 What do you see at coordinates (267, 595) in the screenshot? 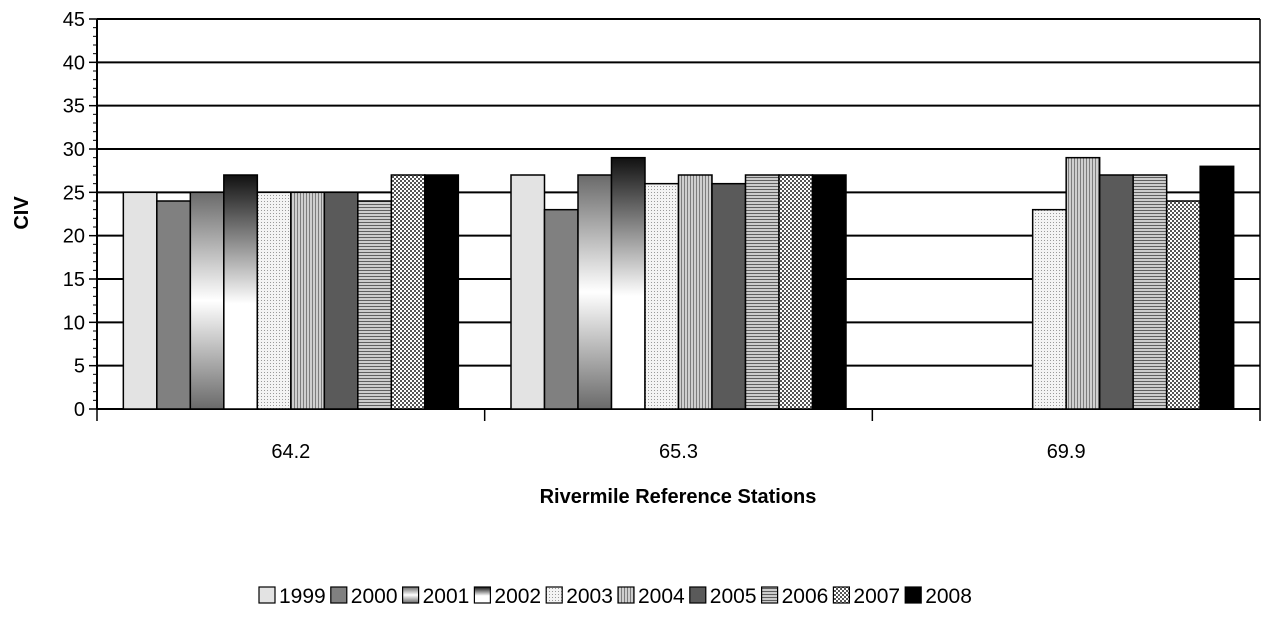
I see `legend-swatch-1999` at bounding box center [267, 595].